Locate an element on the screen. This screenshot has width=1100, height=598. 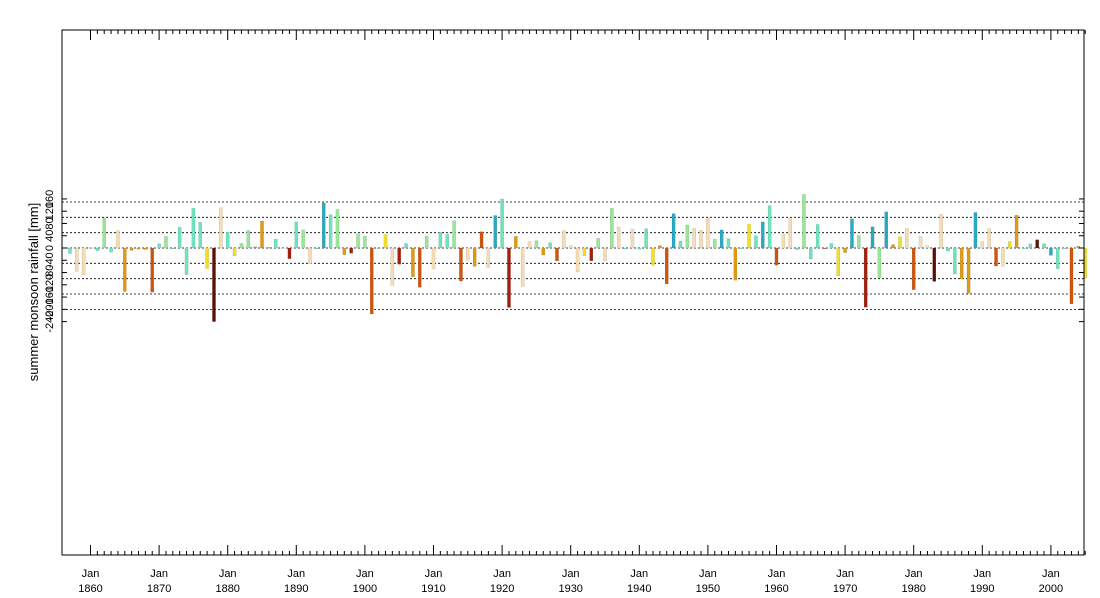
bar-1978 is located at coordinates (900, 242).